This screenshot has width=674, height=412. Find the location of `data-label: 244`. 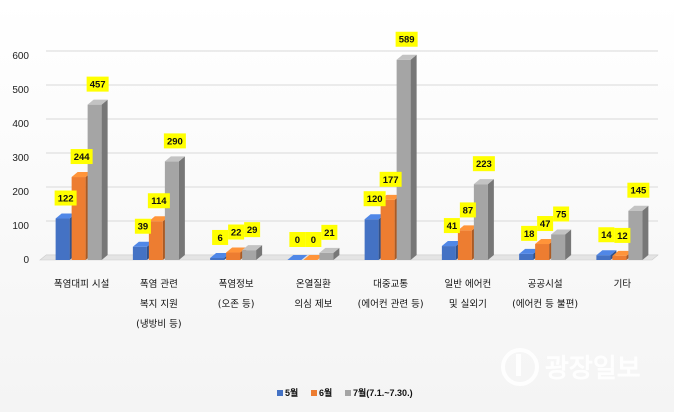

data-label: 244 is located at coordinates (82, 157).